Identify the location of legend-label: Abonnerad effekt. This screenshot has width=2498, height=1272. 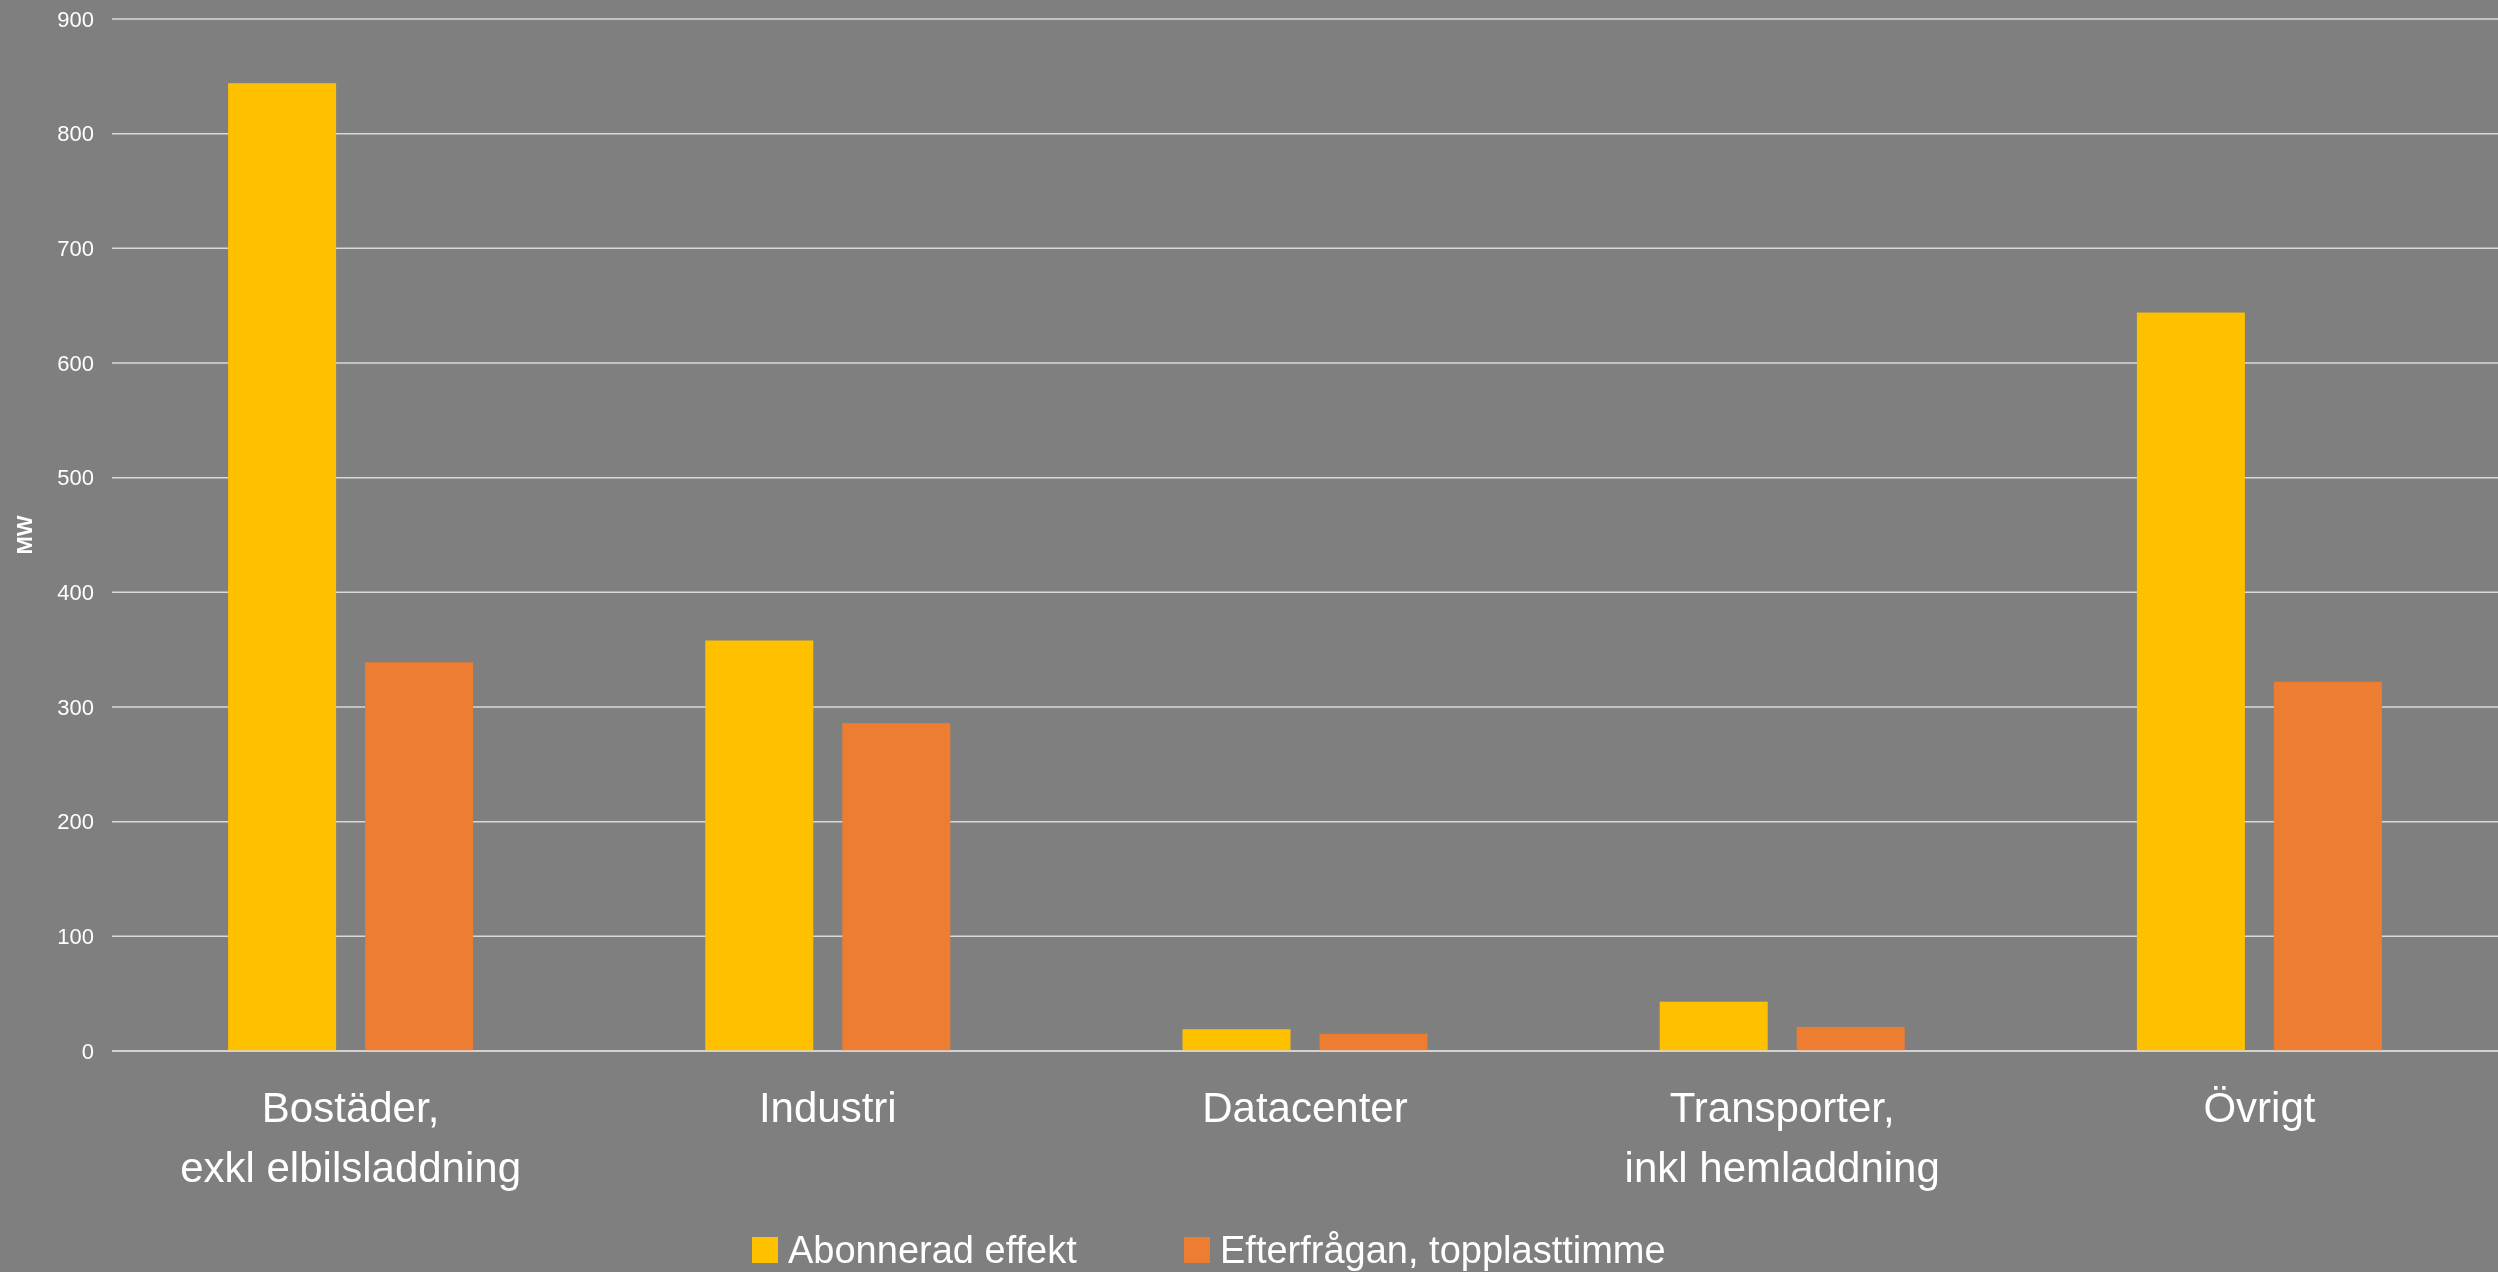
(933, 1250).